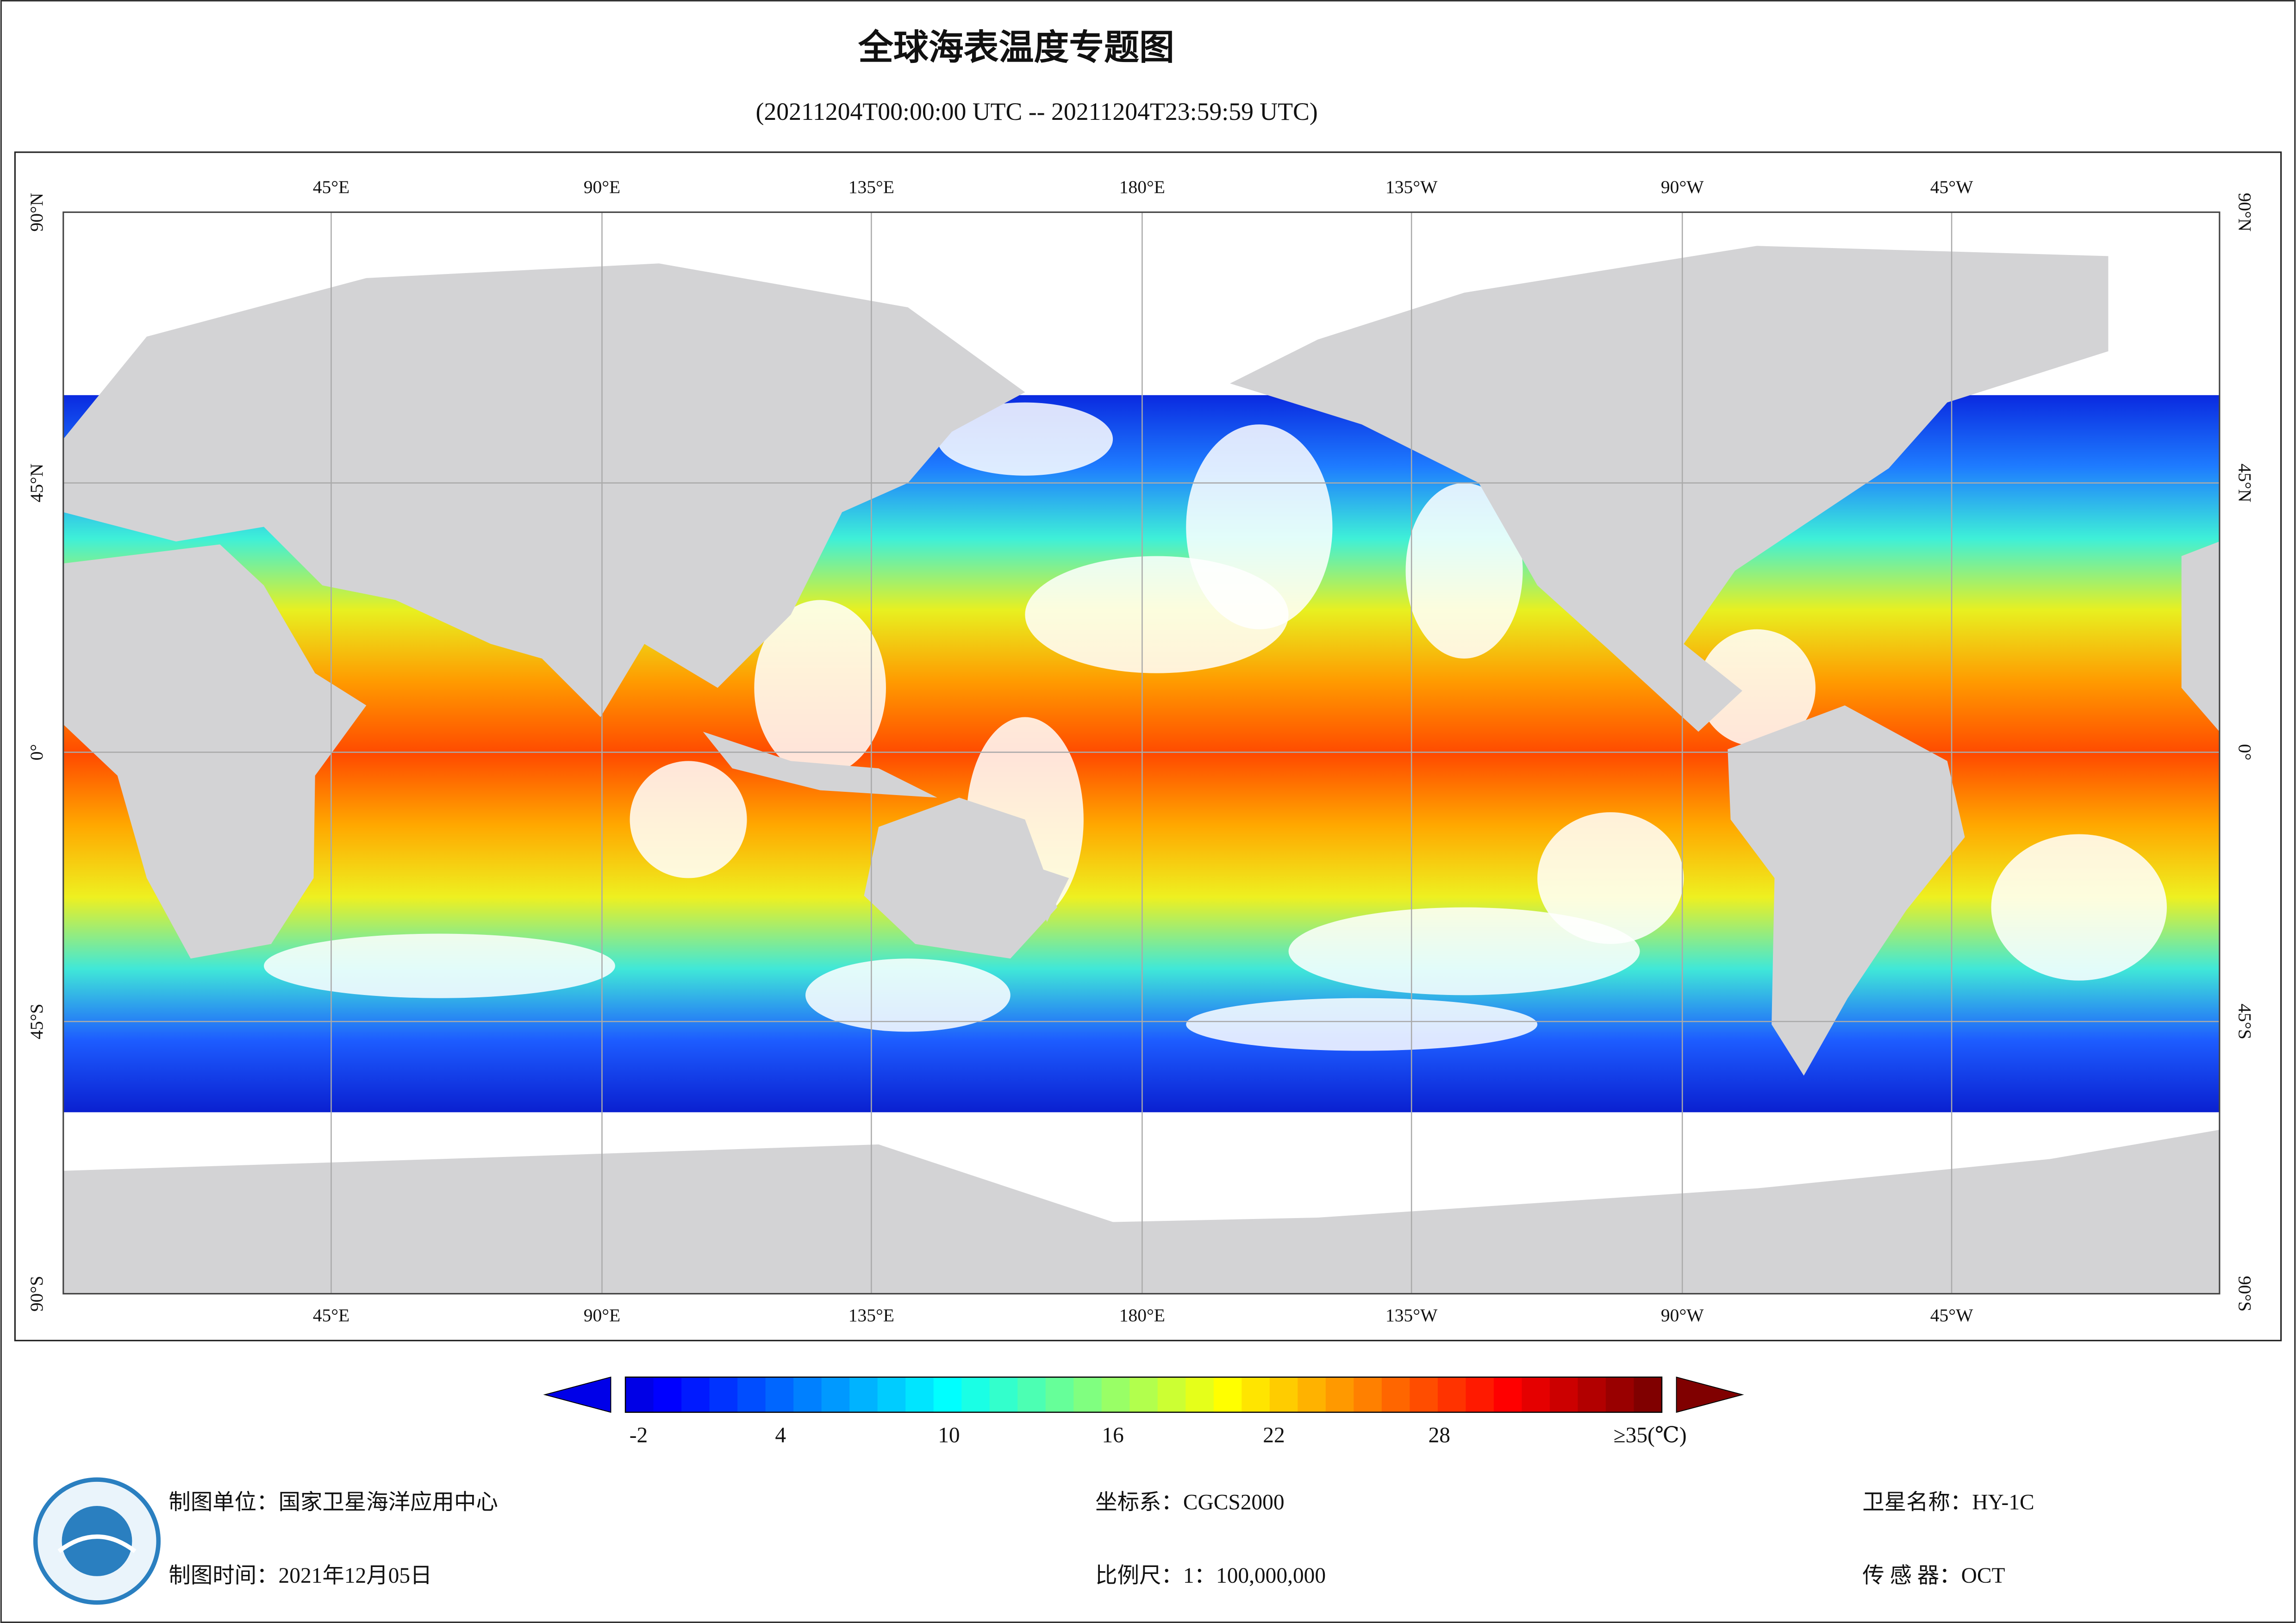  Describe the element at coordinates (2244, 1021) in the screenshot. I see `lat-label-right: 45°S` at that location.